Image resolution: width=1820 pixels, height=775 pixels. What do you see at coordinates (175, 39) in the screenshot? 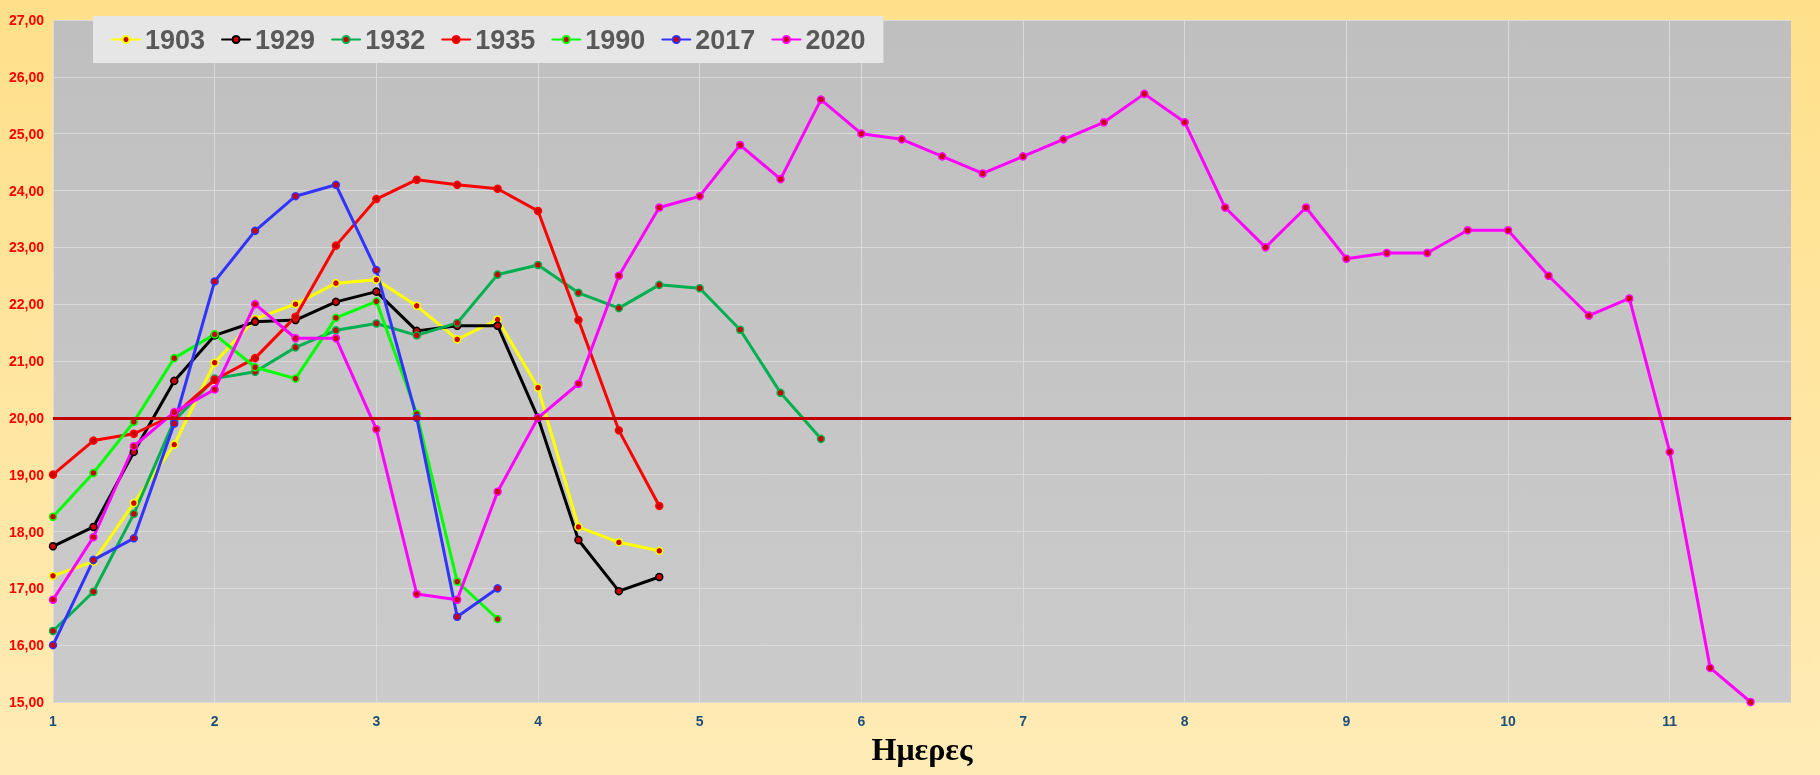
I see `legend-label: 1903` at bounding box center [175, 39].